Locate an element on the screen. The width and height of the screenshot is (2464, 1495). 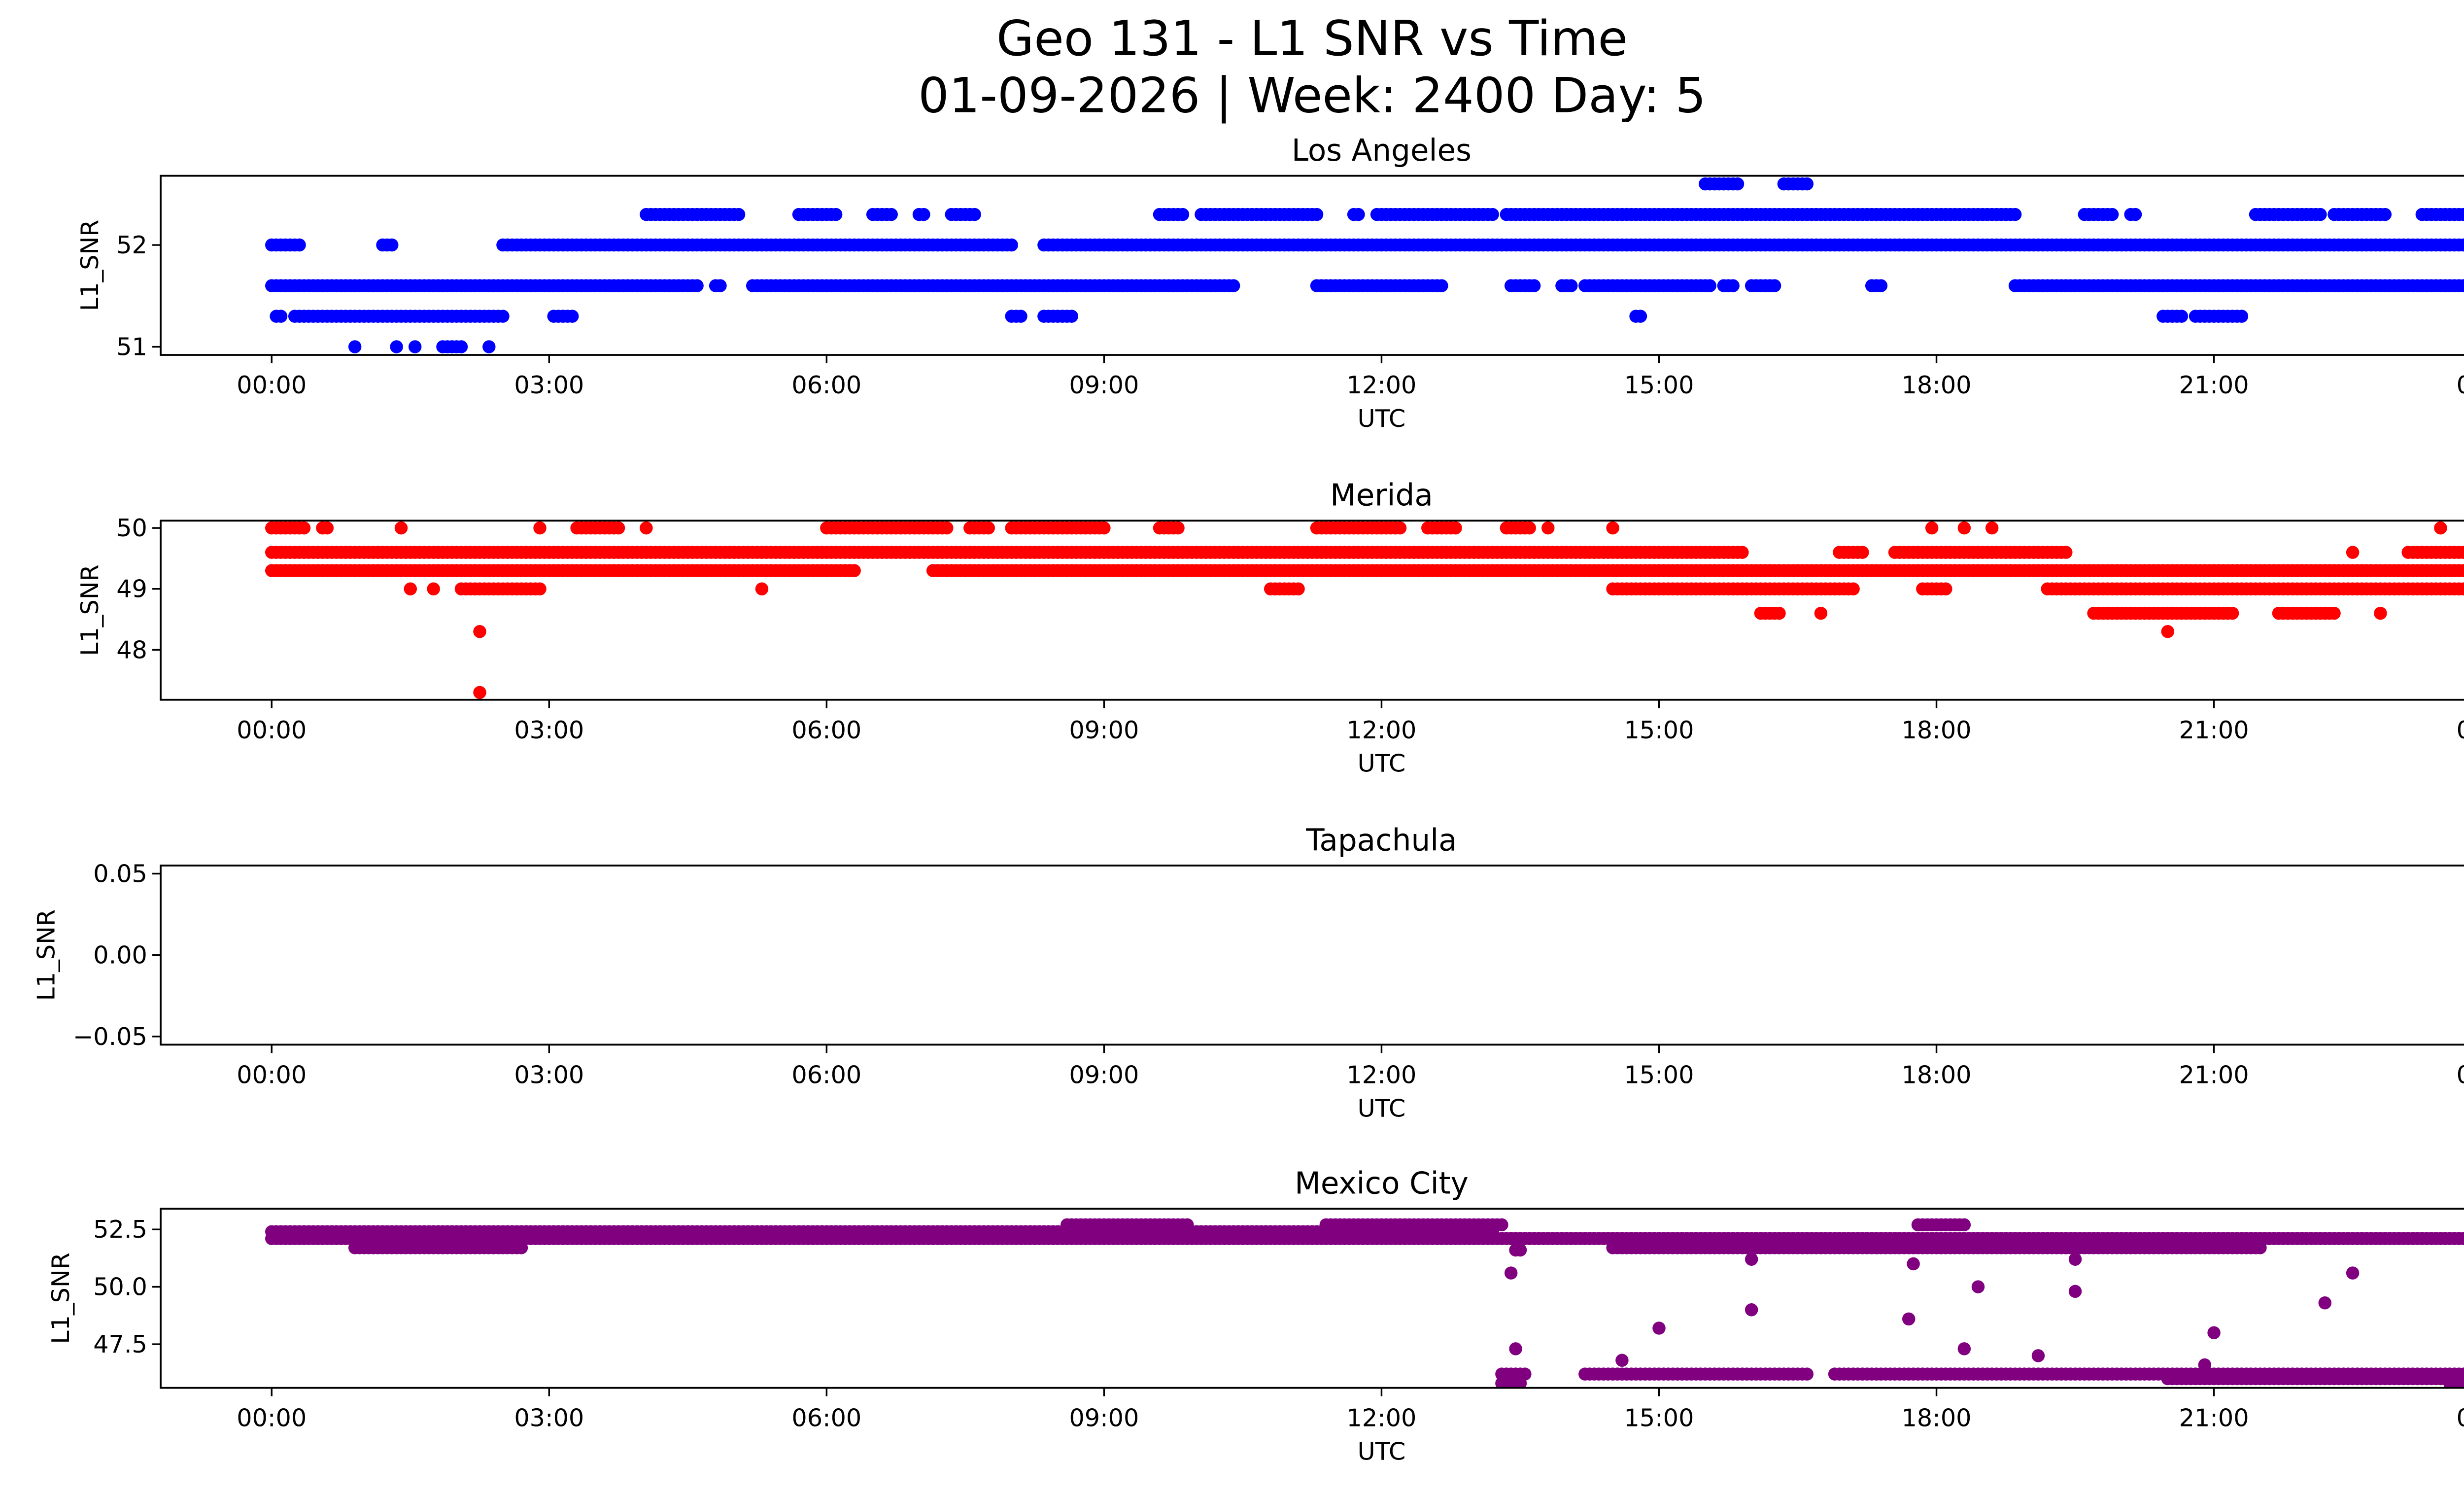
chart-subtitle: 01-09-2026 | Week: 2400 Day: 5 is located at coordinates (1312, 96).